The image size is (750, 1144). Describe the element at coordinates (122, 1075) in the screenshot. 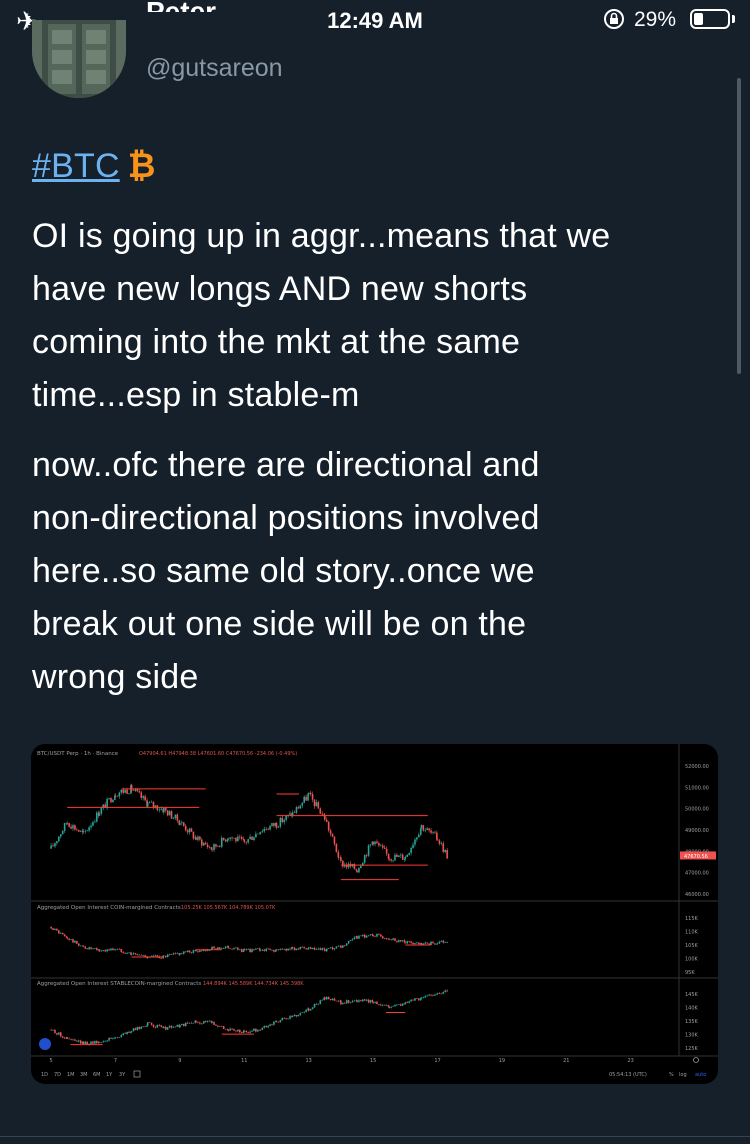

I see `timeframe-button: 3Y` at that location.